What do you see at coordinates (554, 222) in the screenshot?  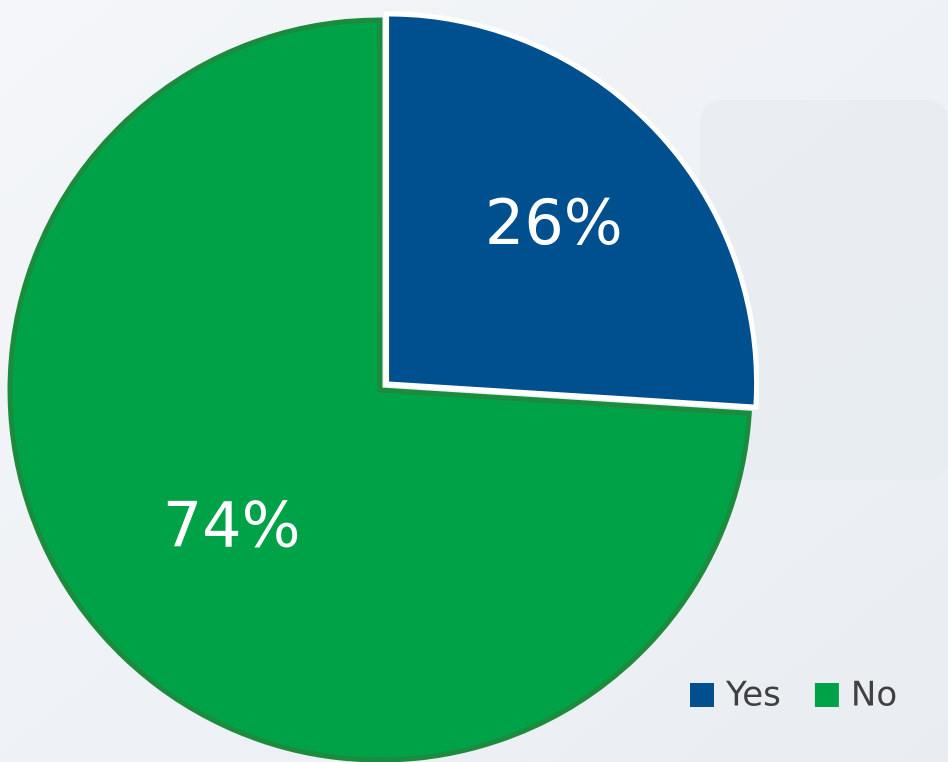 I see `data-label: 26%` at bounding box center [554, 222].